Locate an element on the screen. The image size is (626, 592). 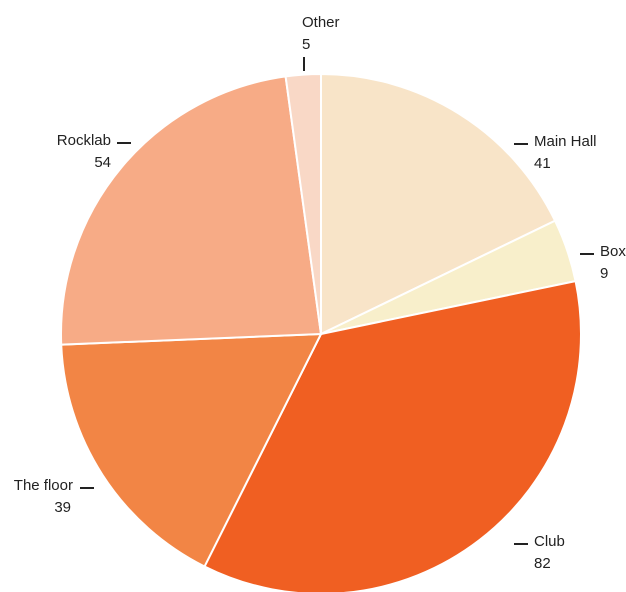
slice-value-the-floor: 39 is located at coordinates (62, 507).